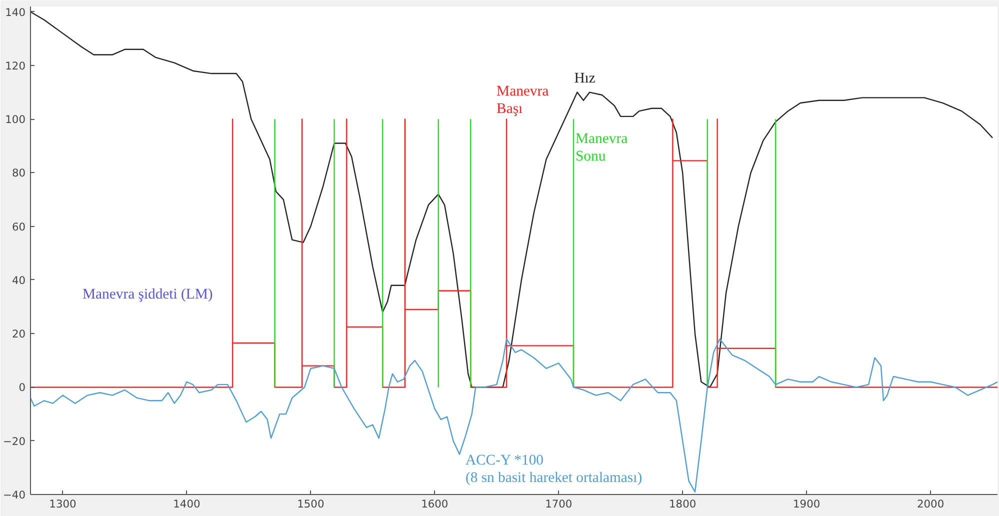 The image size is (999, 516). I want to click on annotation: ACC-Y *100 (8 sn basit hareket ortalaması), so click(553, 469).